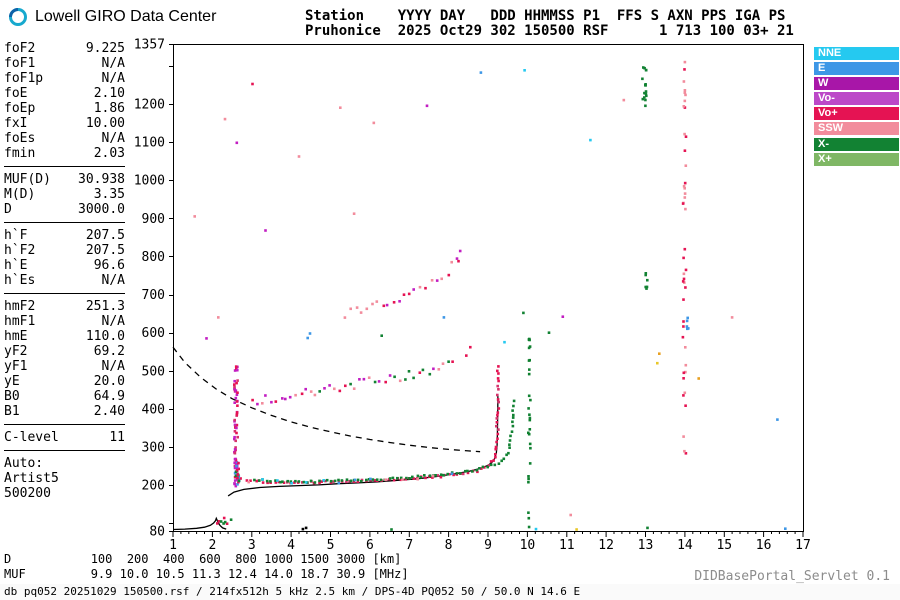 The width and height of the screenshot is (900, 600). Describe the element at coordinates (16, 93) in the screenshot. I see `param-label: foE` at that location.